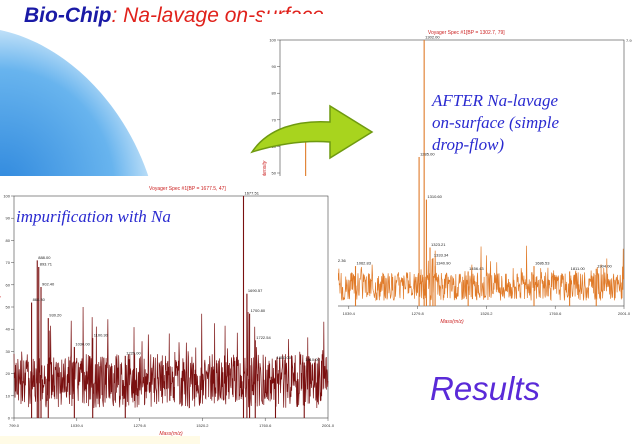  What do you see at coordinates (258, 310) in the screenshot?
I see `peak-label: 1700.80` at bounding box center [258, 310].